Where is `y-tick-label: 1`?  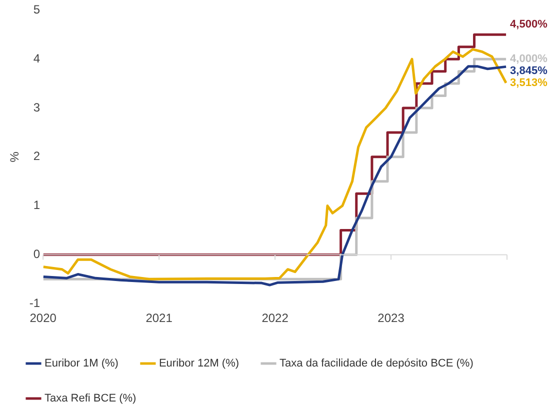
y-tick-label: 1 is located at coordinates (36, 205).